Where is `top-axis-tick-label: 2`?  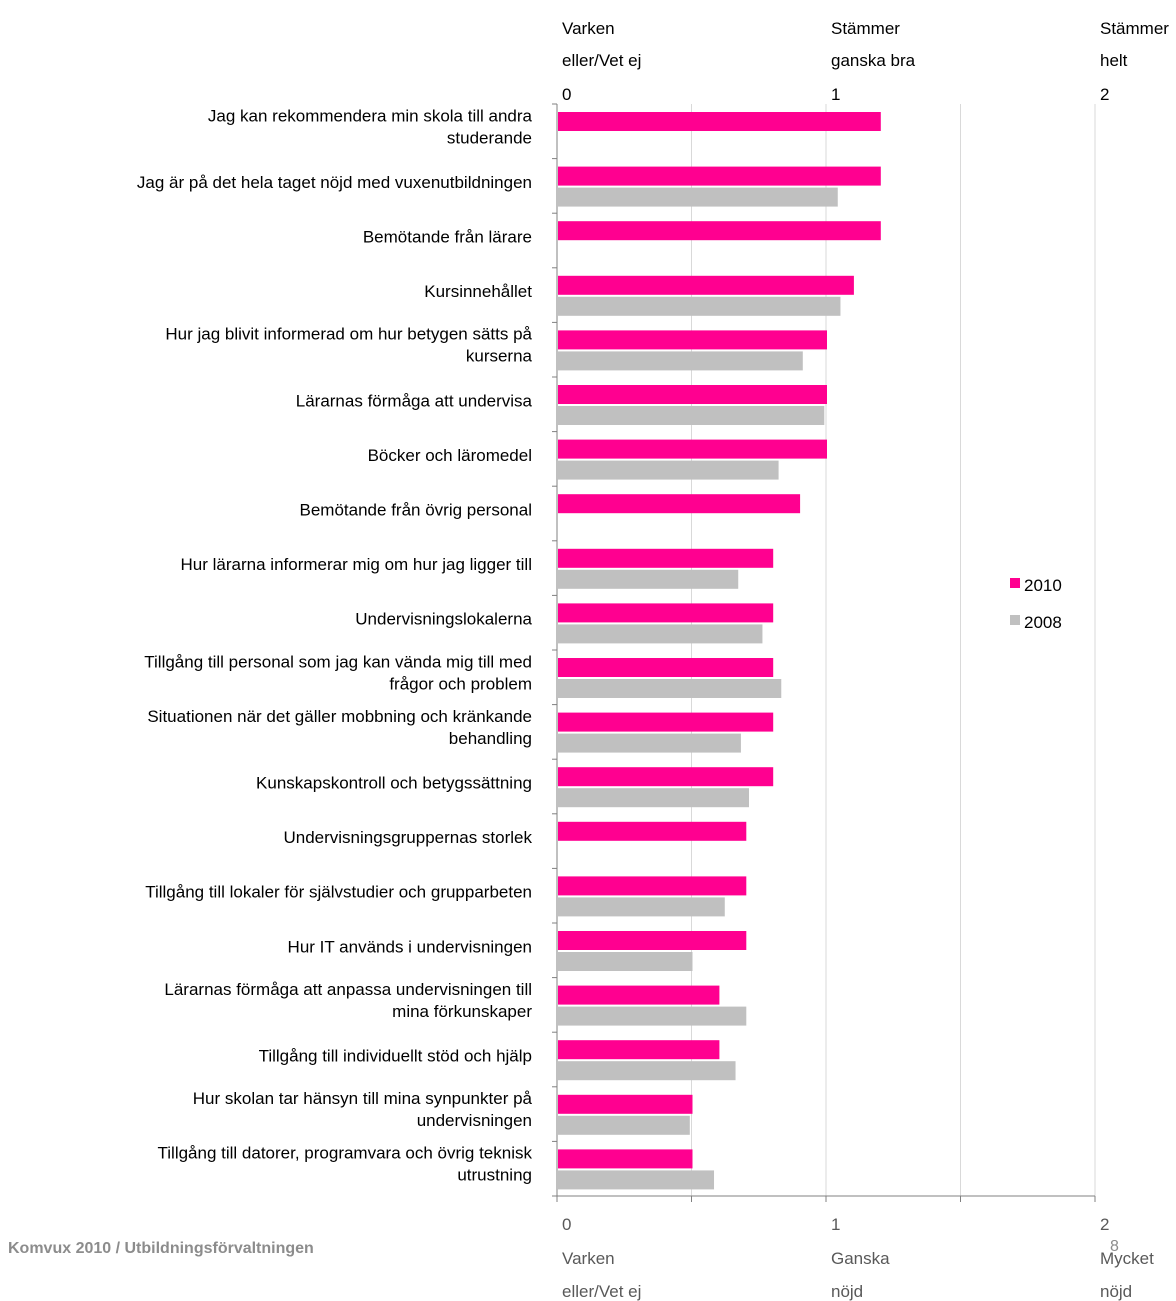
top-axis-tick-label: 2 is located at coordinates (1104, 94).